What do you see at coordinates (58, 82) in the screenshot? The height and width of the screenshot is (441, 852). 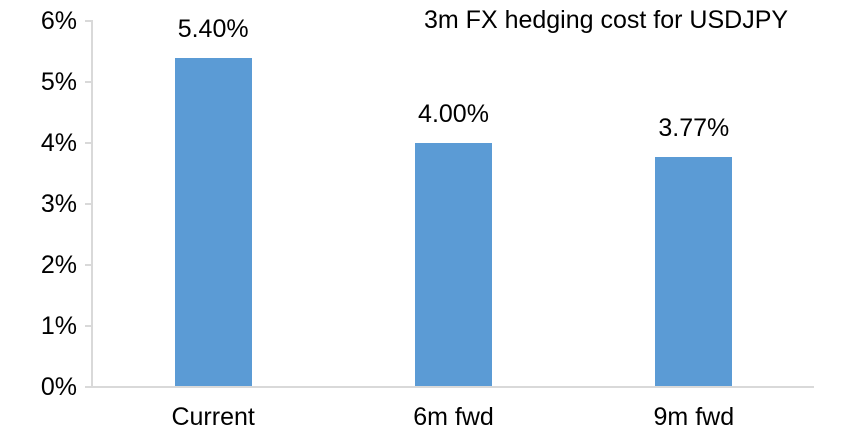 I see `y-axis-tick-label: 5%` at bounding box center [58, 82].